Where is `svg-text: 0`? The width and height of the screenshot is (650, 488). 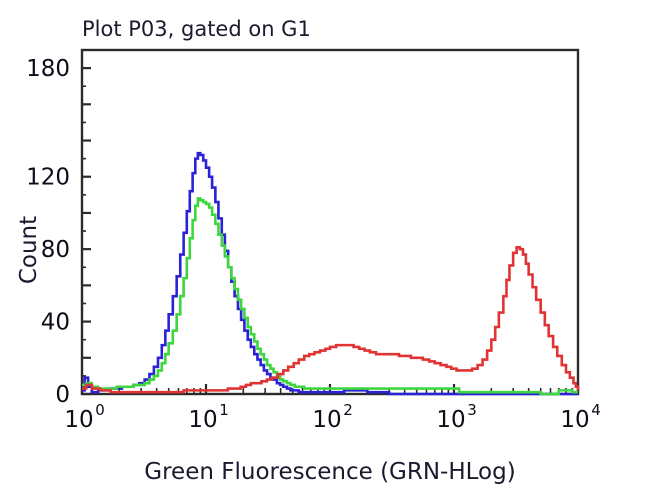
svg-text: 0 is located at coordinates (100, 410).